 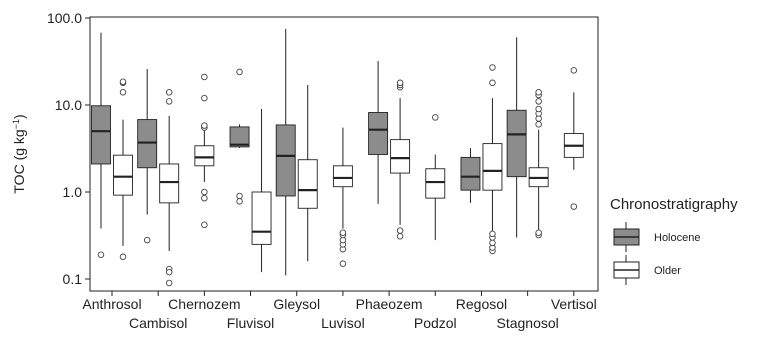 I want to click on box-older-vertisol, so click(x=573, y=138).